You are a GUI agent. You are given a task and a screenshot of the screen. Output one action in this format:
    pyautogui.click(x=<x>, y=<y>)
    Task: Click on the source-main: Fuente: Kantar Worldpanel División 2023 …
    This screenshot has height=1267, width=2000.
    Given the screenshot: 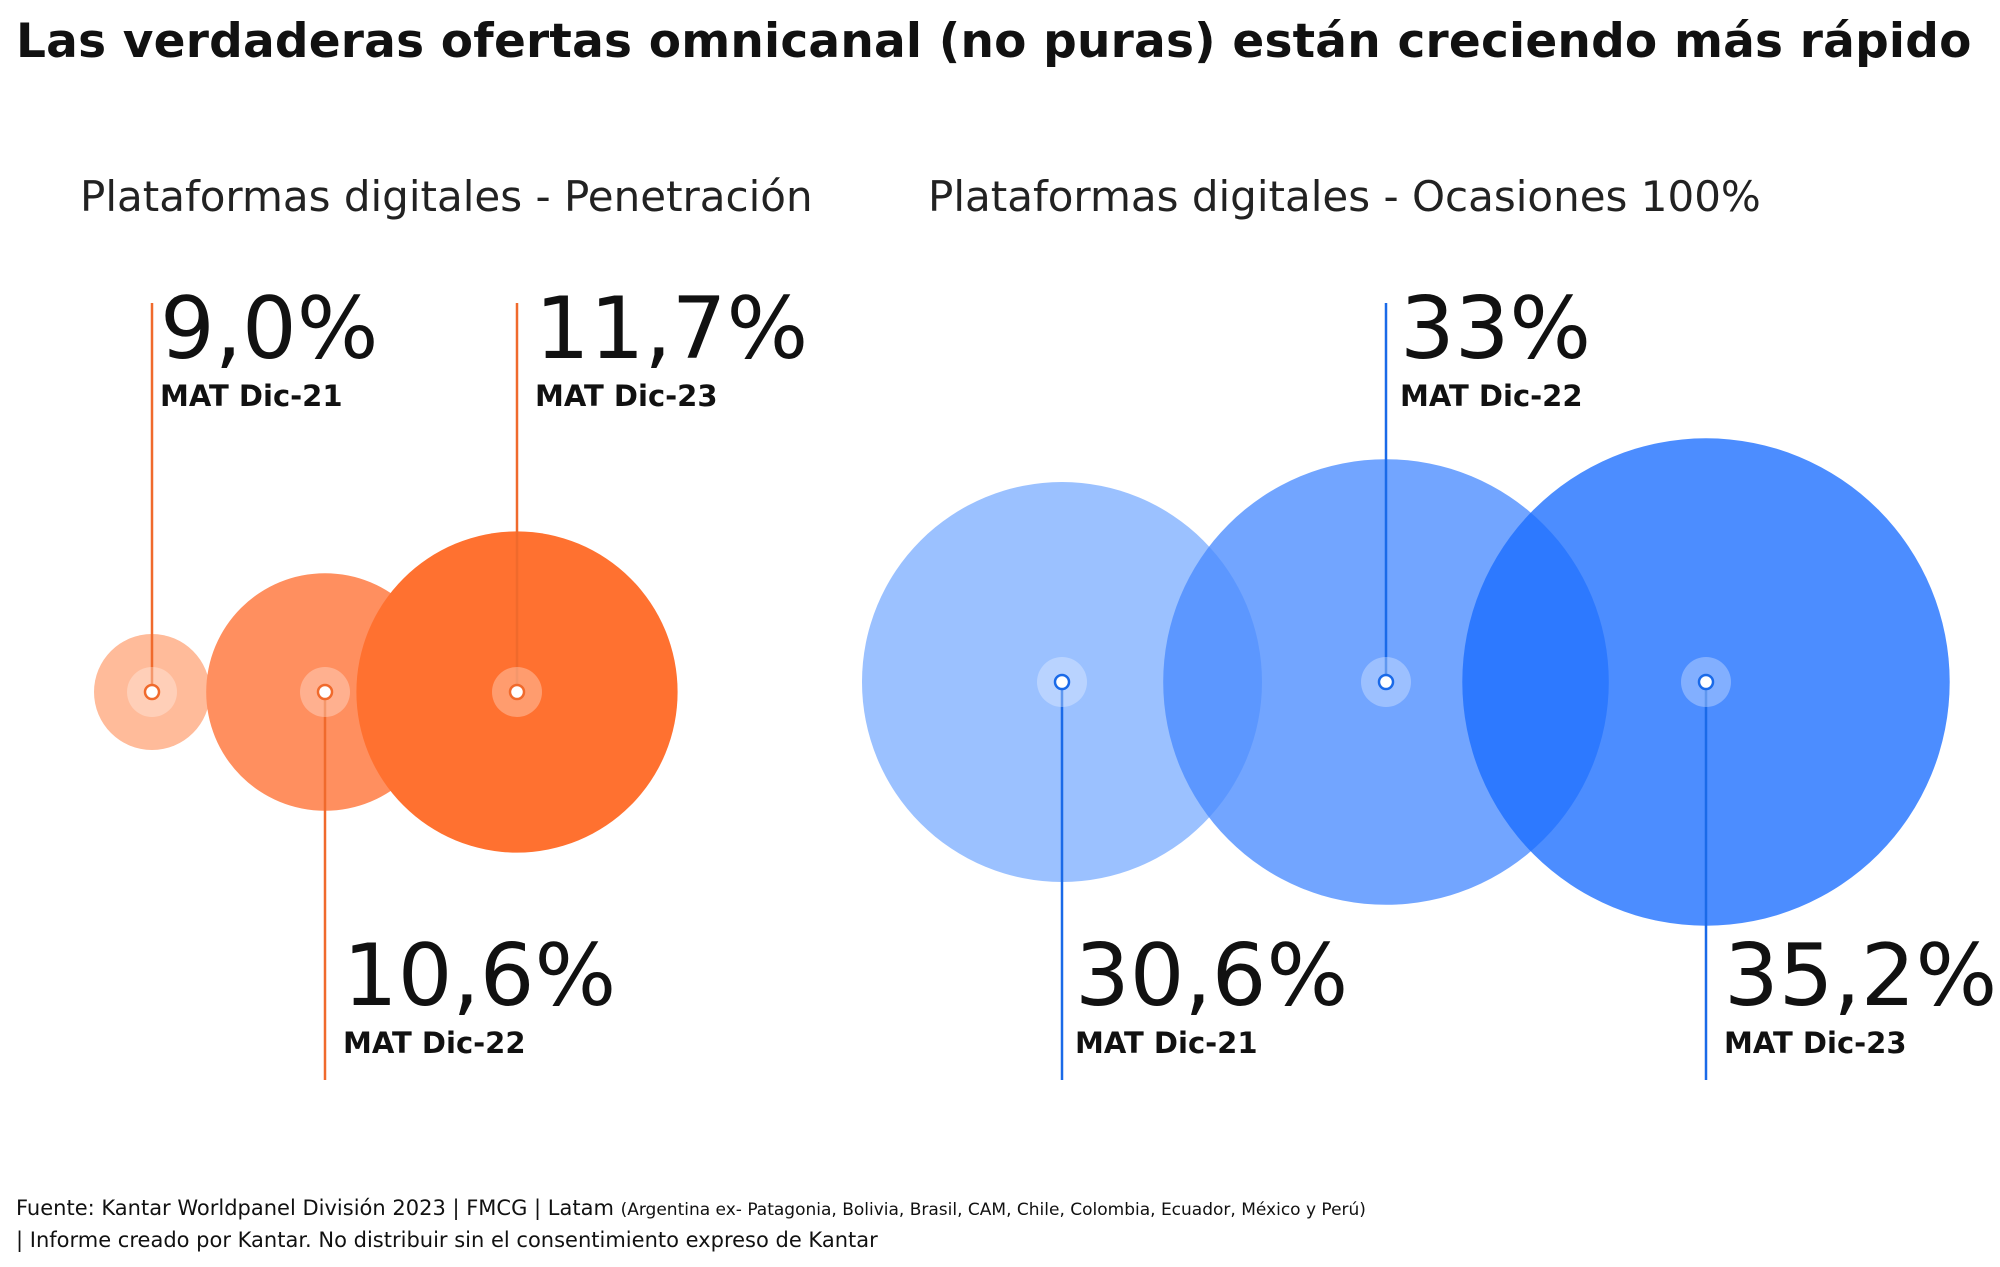 What is the action you would take?
    pyautogui.click(x=318, y=1208)
    